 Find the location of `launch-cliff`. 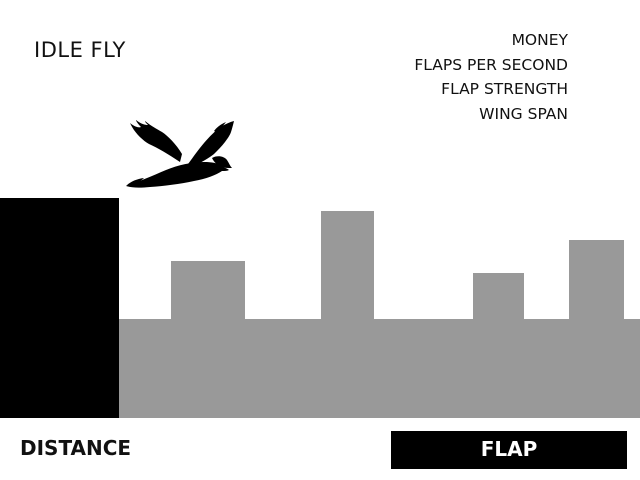

launch-cliff is located at coordinates (59, 308).